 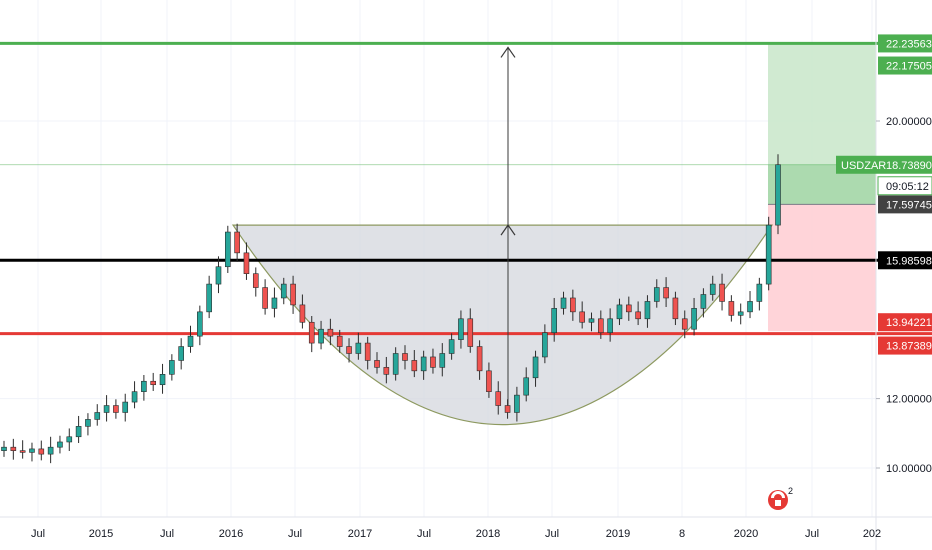 I want to click on price-scale: 10.00000 12.00000 20.00000, so click(x=904, y=295).